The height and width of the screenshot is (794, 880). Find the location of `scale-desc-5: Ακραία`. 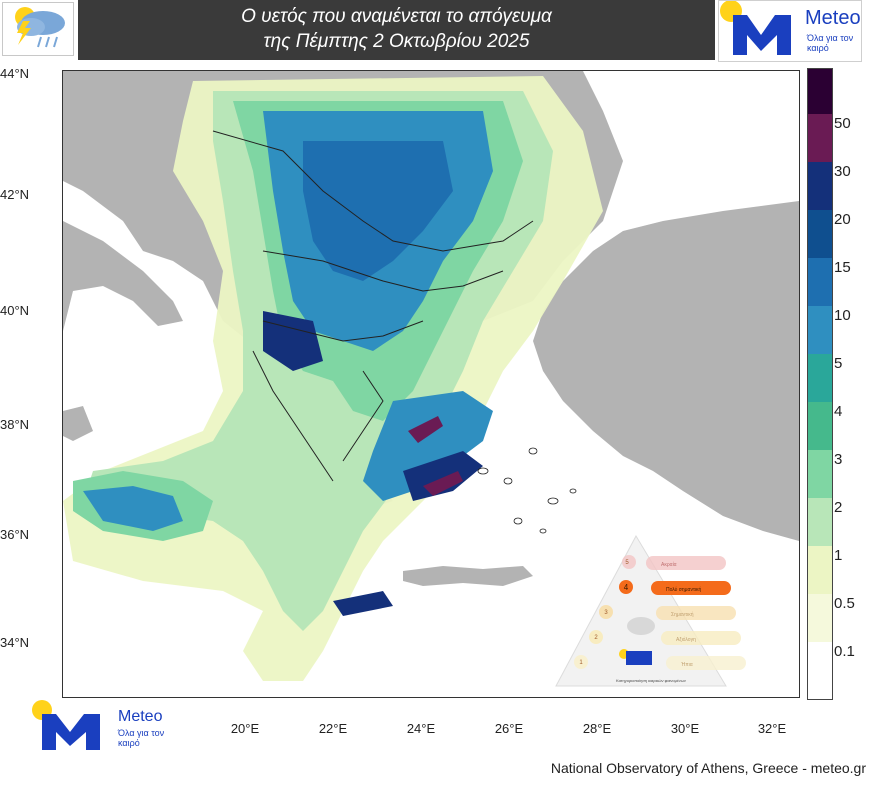

scale-desc-5: Ακραία is located at coordinates (669, 565).